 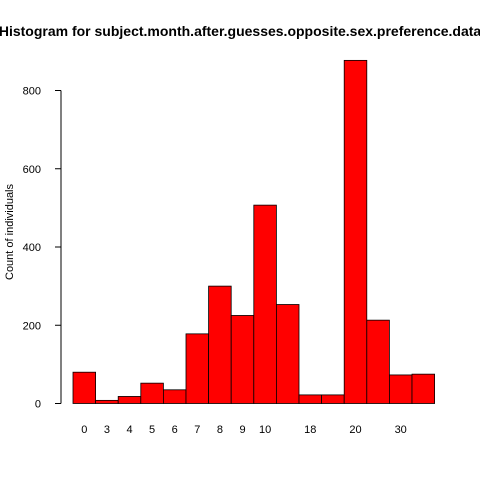 What do you see at coordinates (42, 248) in the screenshot?
I see `y-axis: 0 200 400 600 800` at bounding box center [42, 248].